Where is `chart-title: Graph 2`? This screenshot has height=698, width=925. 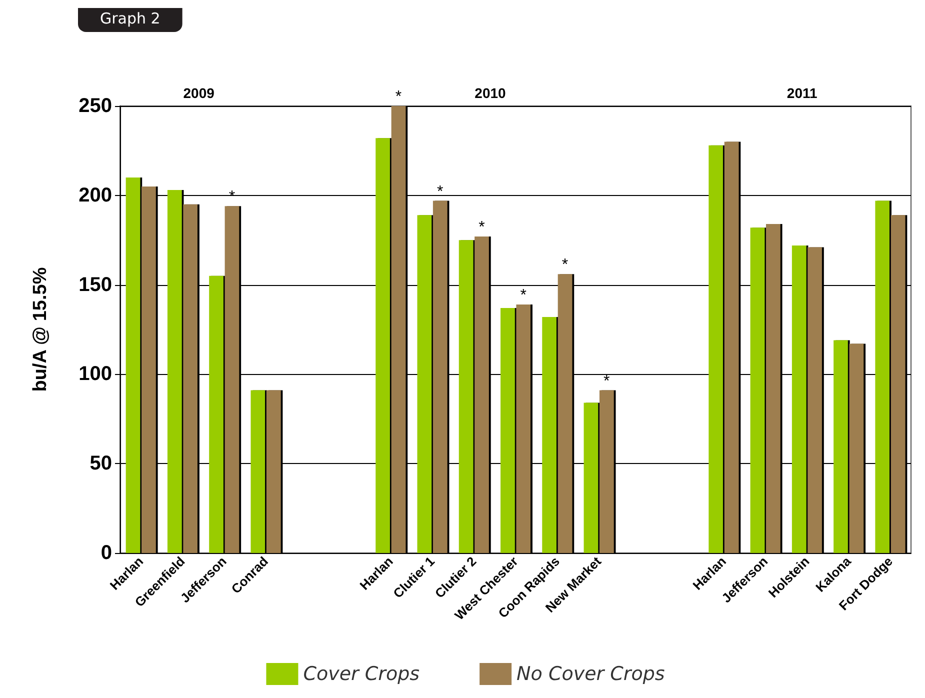 chart-title: Graph 2 is located at coordinates (130, 19).